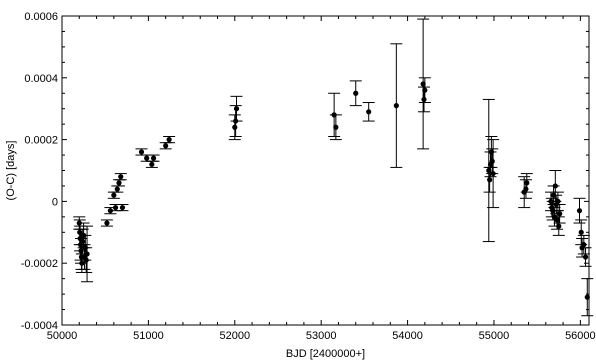 The height and width of the screenshot is (364, 596). Describe the element at coordinates (321, 336) in the screenshot. I see `x-tick-label: 53000` at that location.